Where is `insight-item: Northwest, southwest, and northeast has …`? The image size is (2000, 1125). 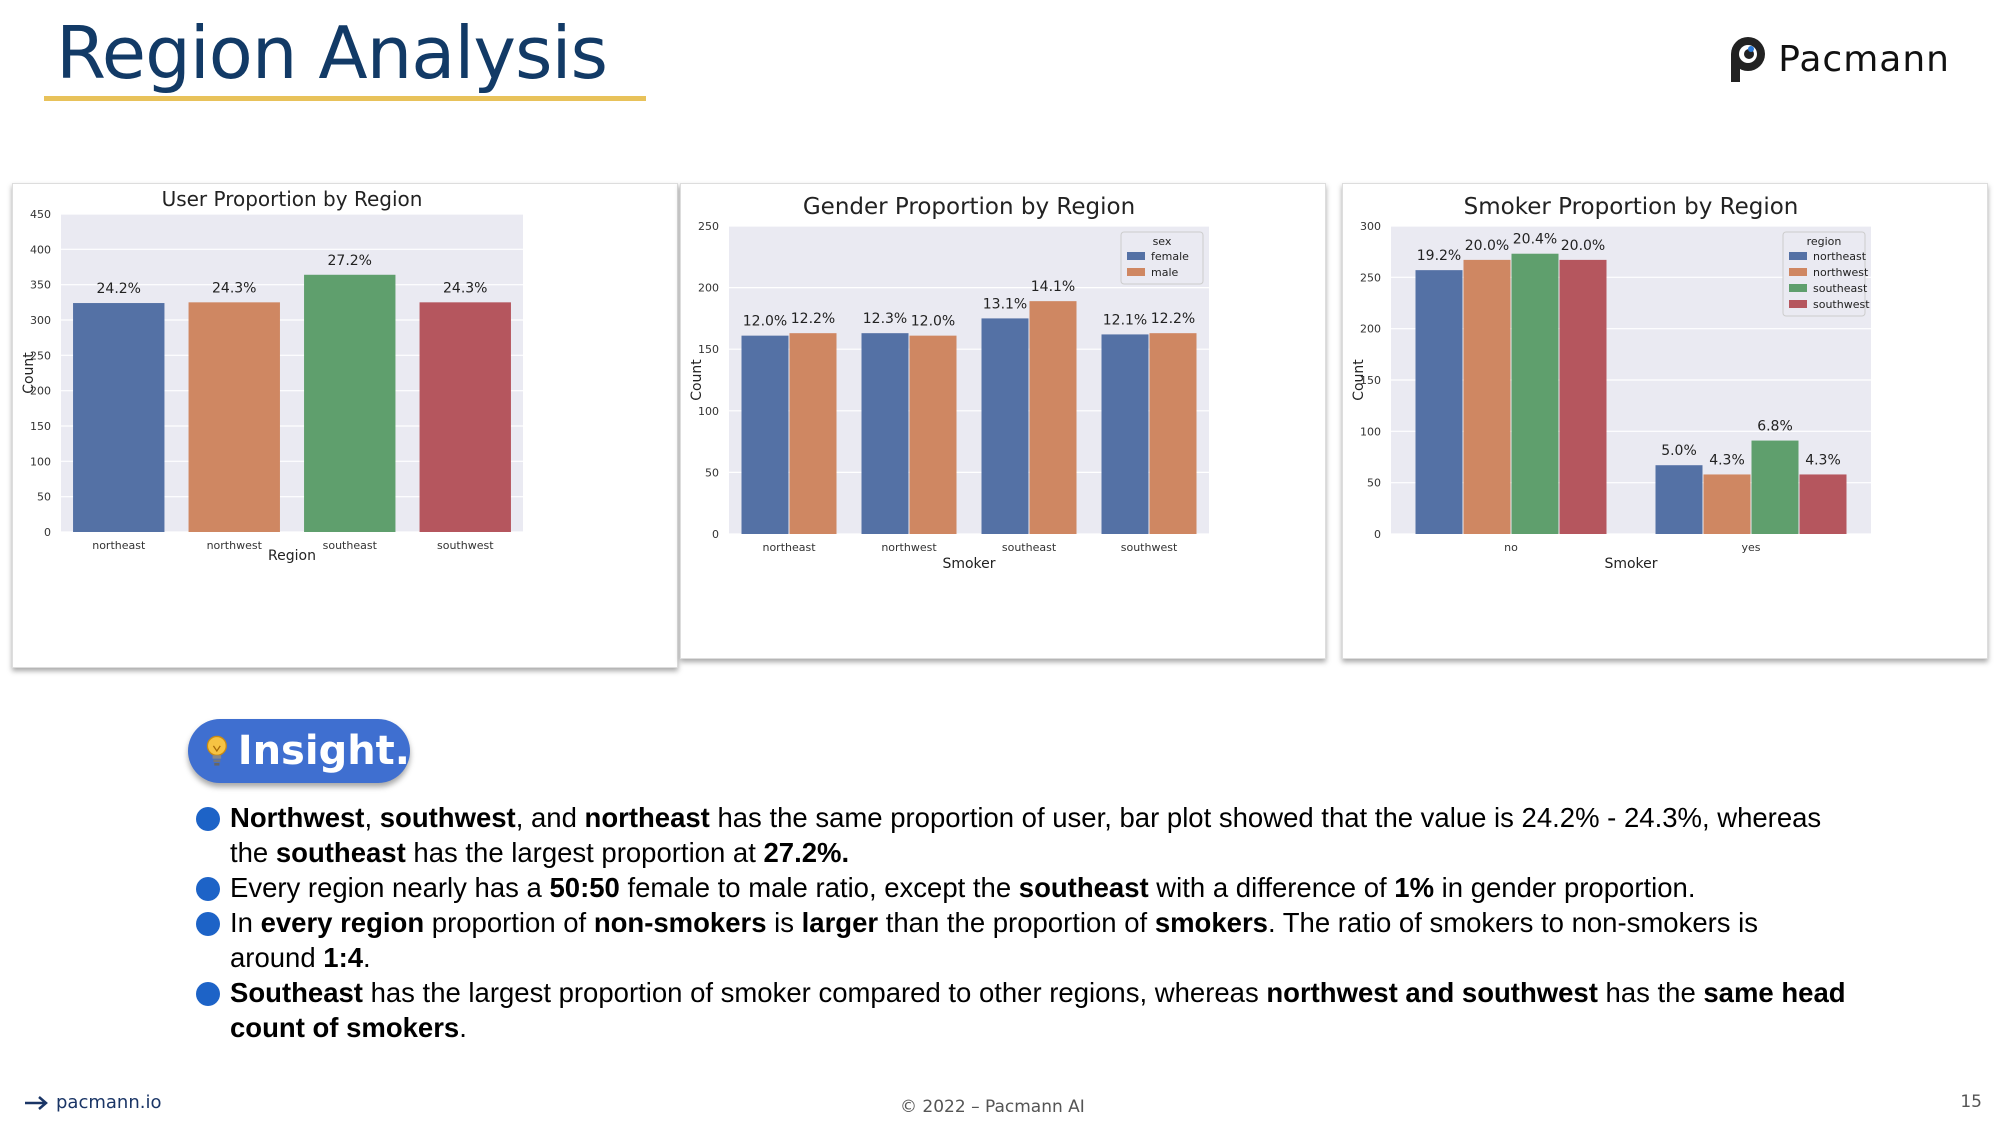
insight-item: Northwest, southwest, and northeast has … is located at coordinates (1020, 835).